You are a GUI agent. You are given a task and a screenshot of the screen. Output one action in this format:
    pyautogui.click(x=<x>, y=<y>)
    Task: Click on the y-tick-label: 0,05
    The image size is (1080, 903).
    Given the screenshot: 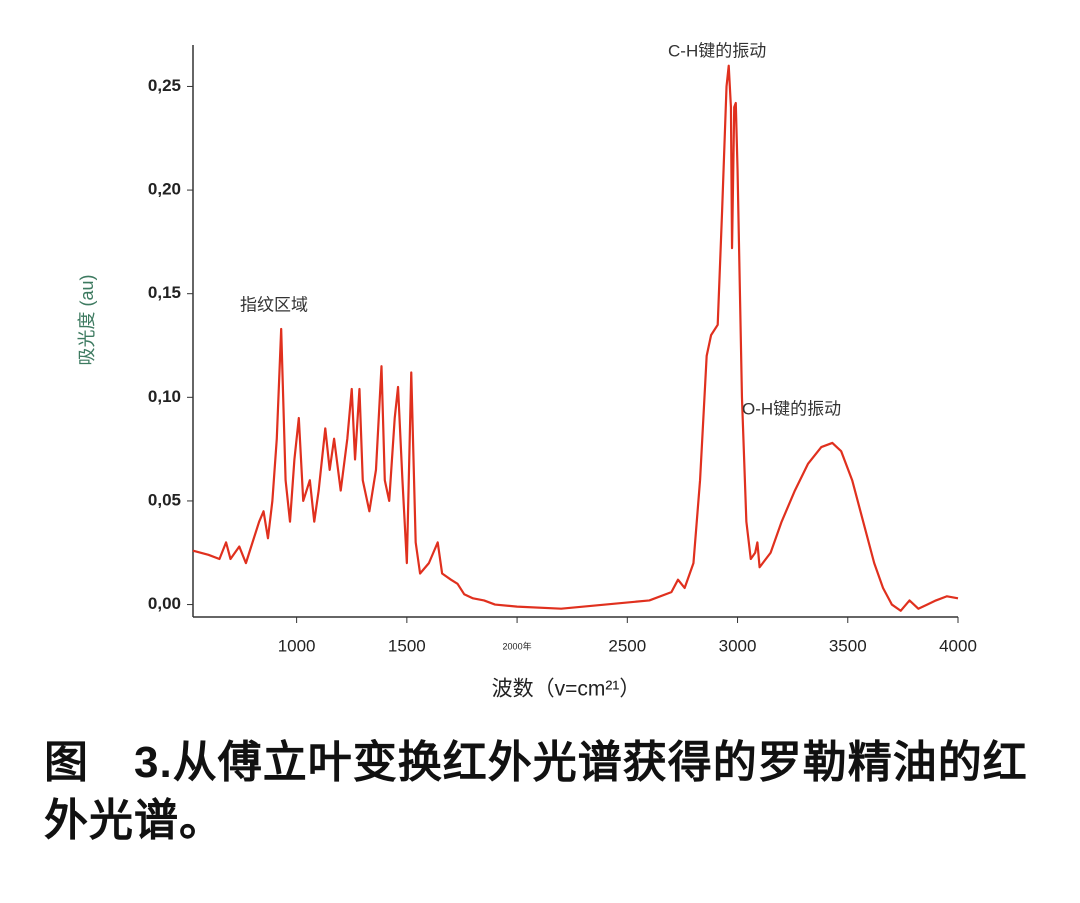 What is the action you would take?
    pyautogui.click(x=164, y=499)
    